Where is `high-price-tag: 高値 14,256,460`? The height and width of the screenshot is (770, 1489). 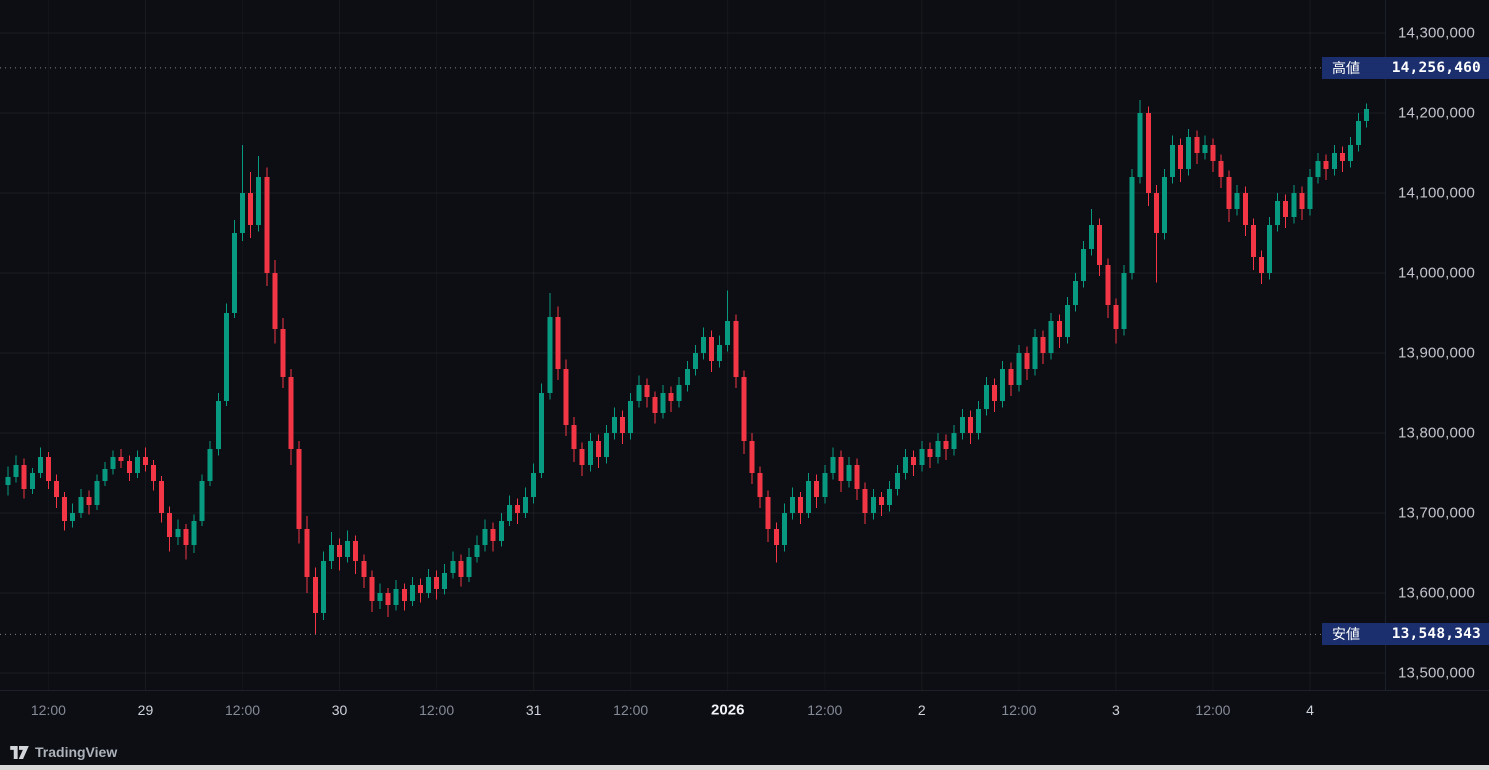 high-price-tag: 高値 14,256,460 is located at coordinates (1405, 67).